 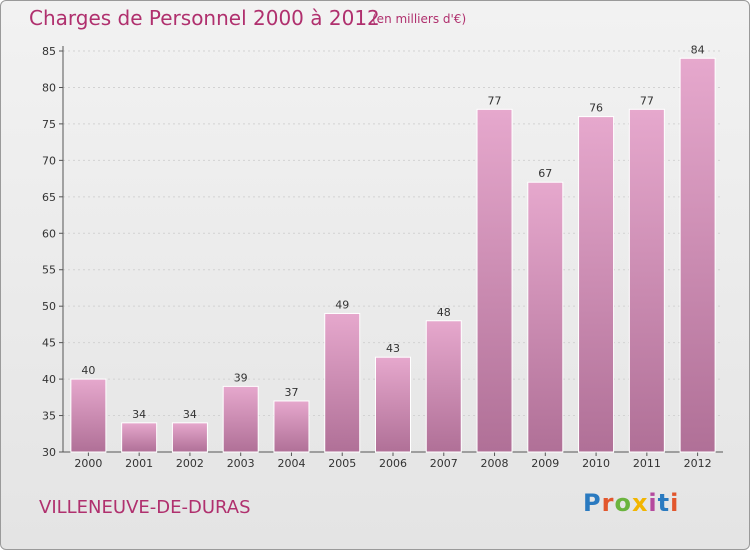 I want to click on logo-letter: x, so click(x=640, y=503).